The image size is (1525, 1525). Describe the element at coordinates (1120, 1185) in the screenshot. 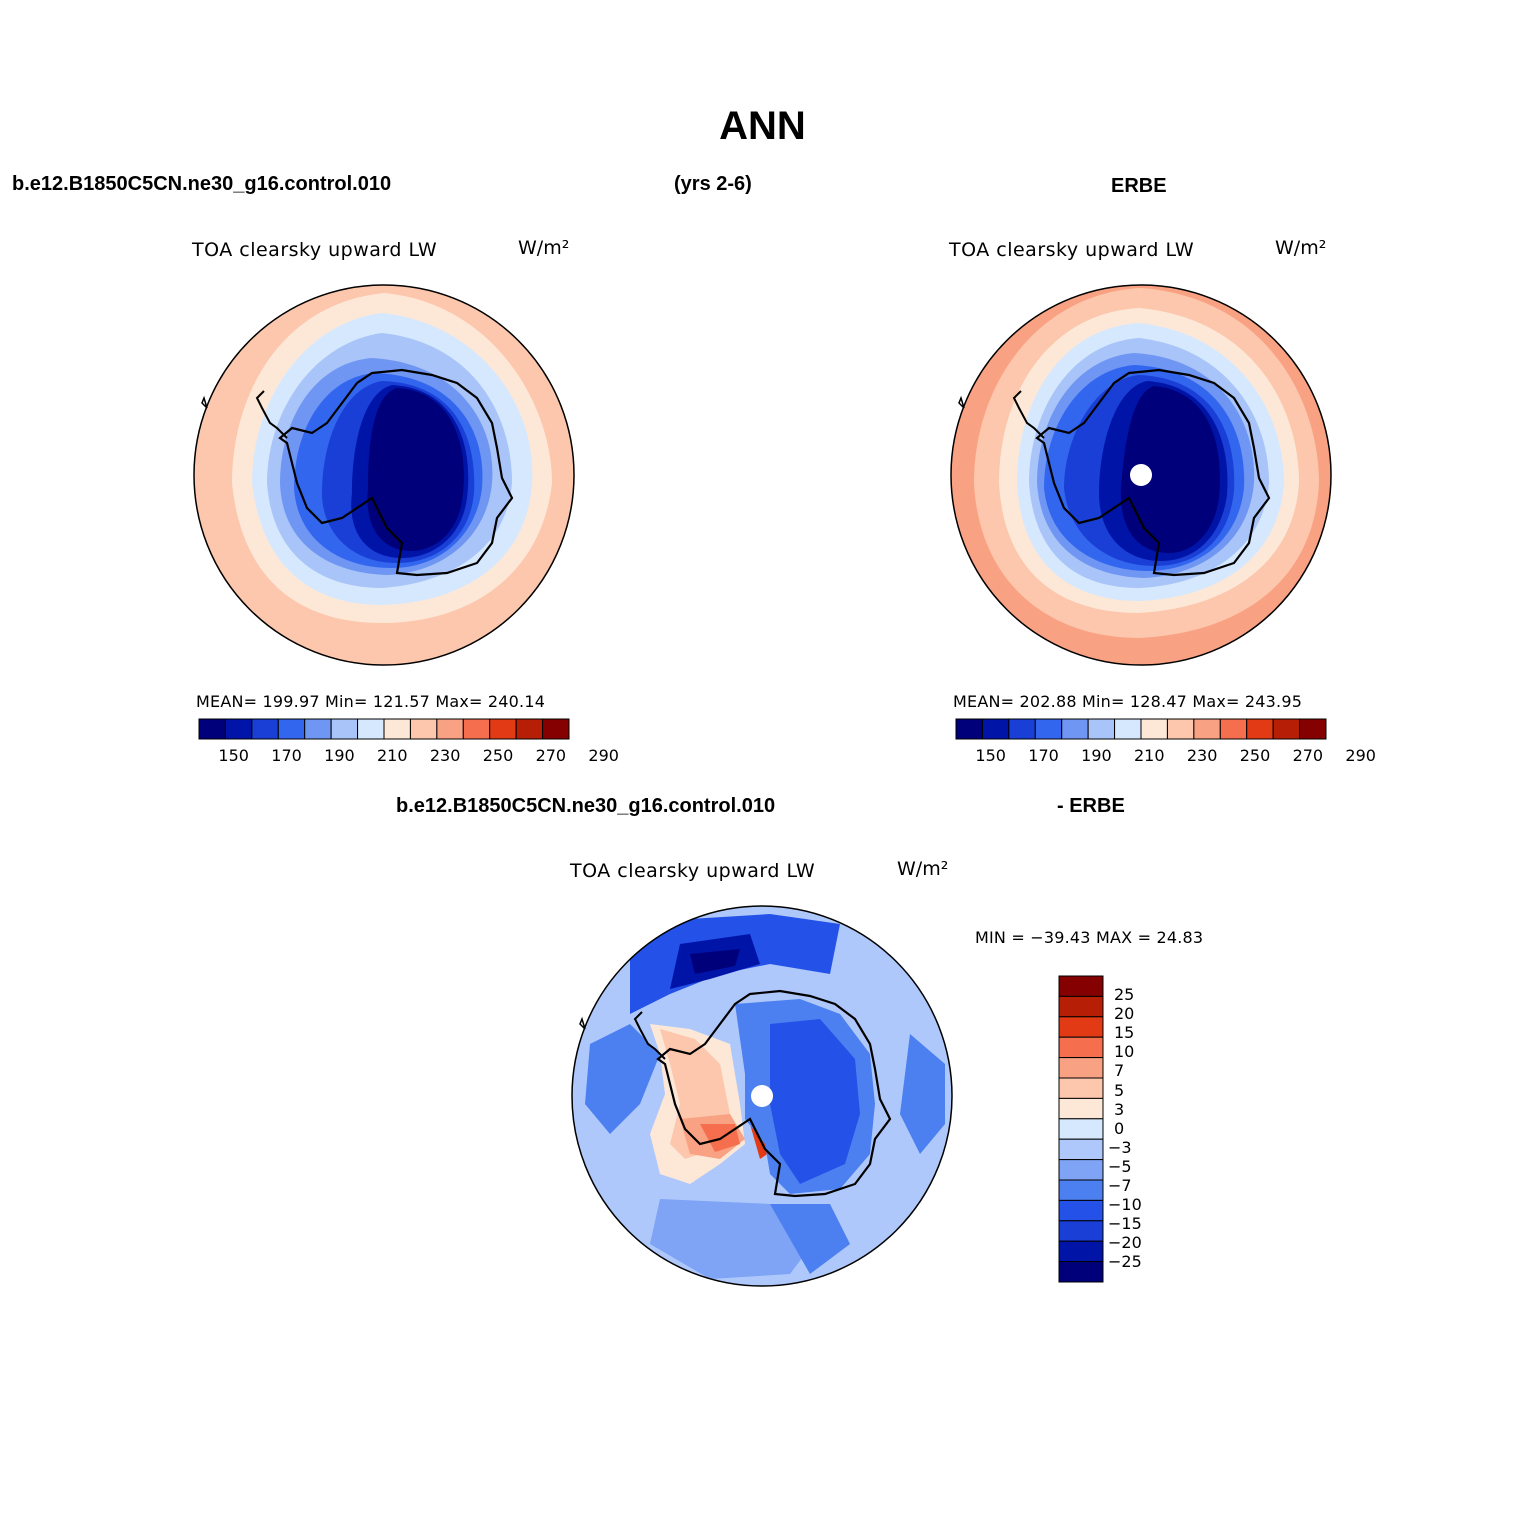

I see `colorbar-tick-label: −7` at that location.